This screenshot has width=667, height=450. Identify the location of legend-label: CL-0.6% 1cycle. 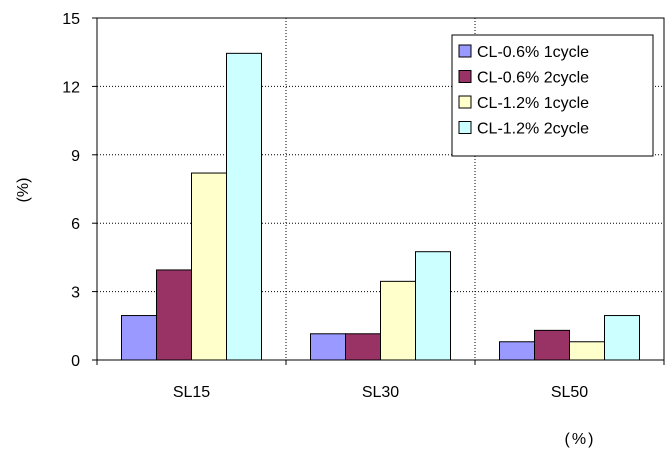
(533, 52).